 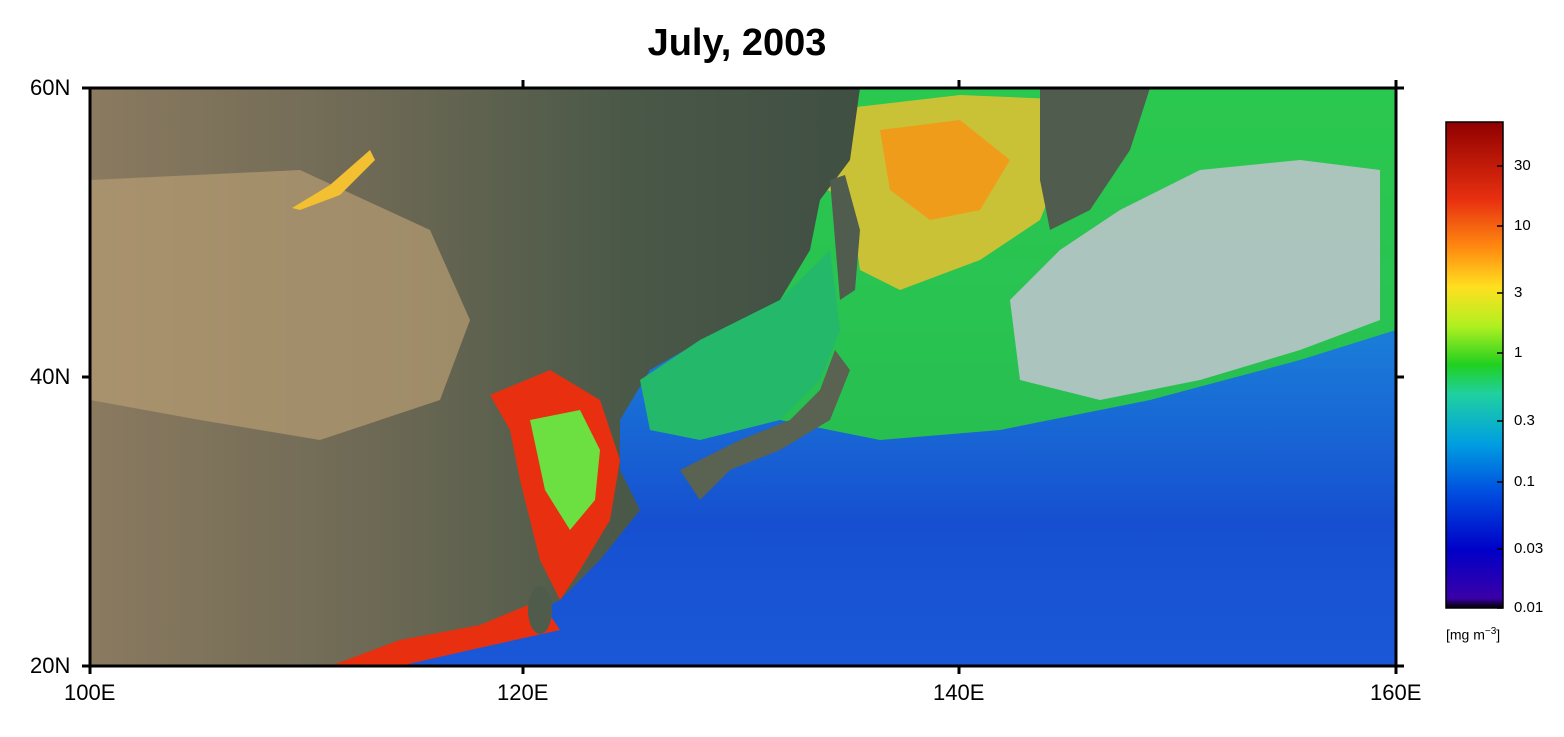 I want to click on kamchatka, so click(x=1095, y=159).